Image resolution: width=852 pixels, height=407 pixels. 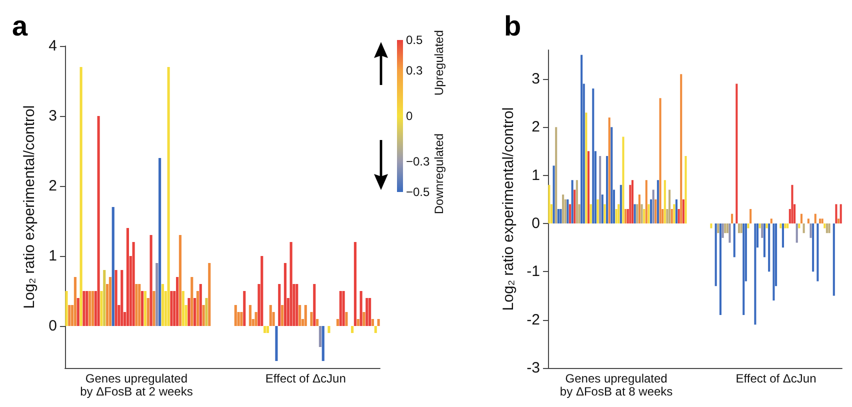 What do you see at coordinates (533, 368) in the screenshot?
I see `y-tick-label: -3` at bounding box center [533, 368].